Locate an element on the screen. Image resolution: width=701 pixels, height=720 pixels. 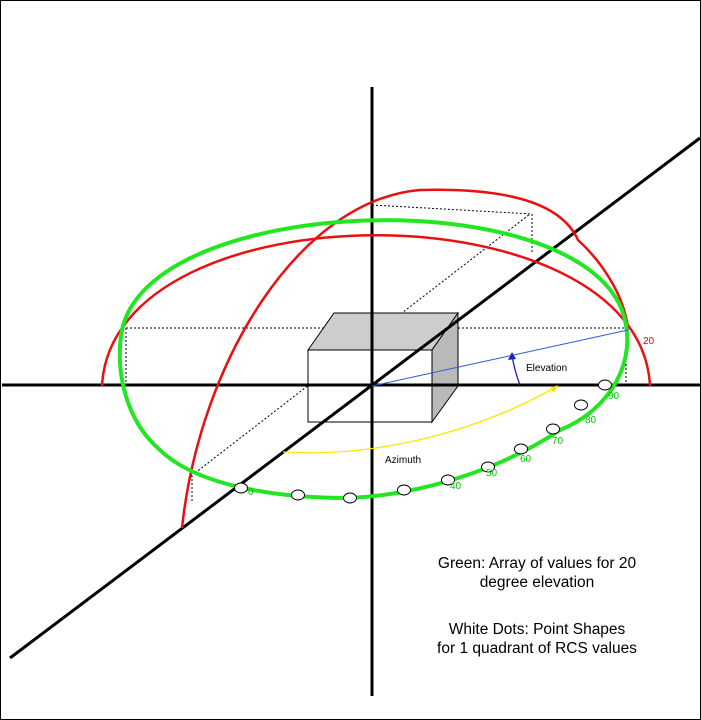
rcs-tick-label: 70 is located at coordinates (558, 441).